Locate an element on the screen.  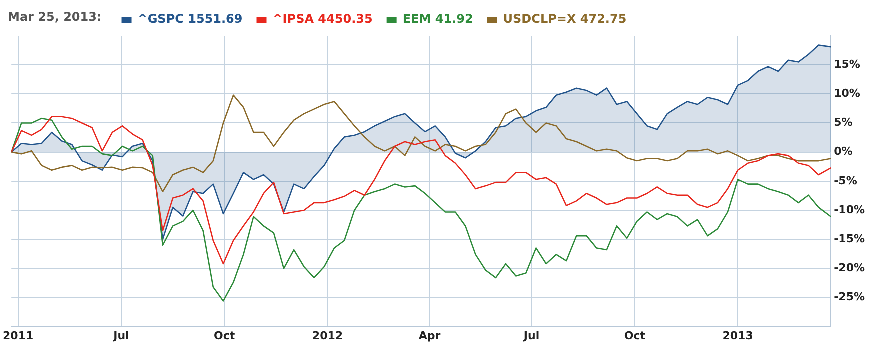
legend-label: ^IPSA 4450.35 is located at coordinates (322, 19).